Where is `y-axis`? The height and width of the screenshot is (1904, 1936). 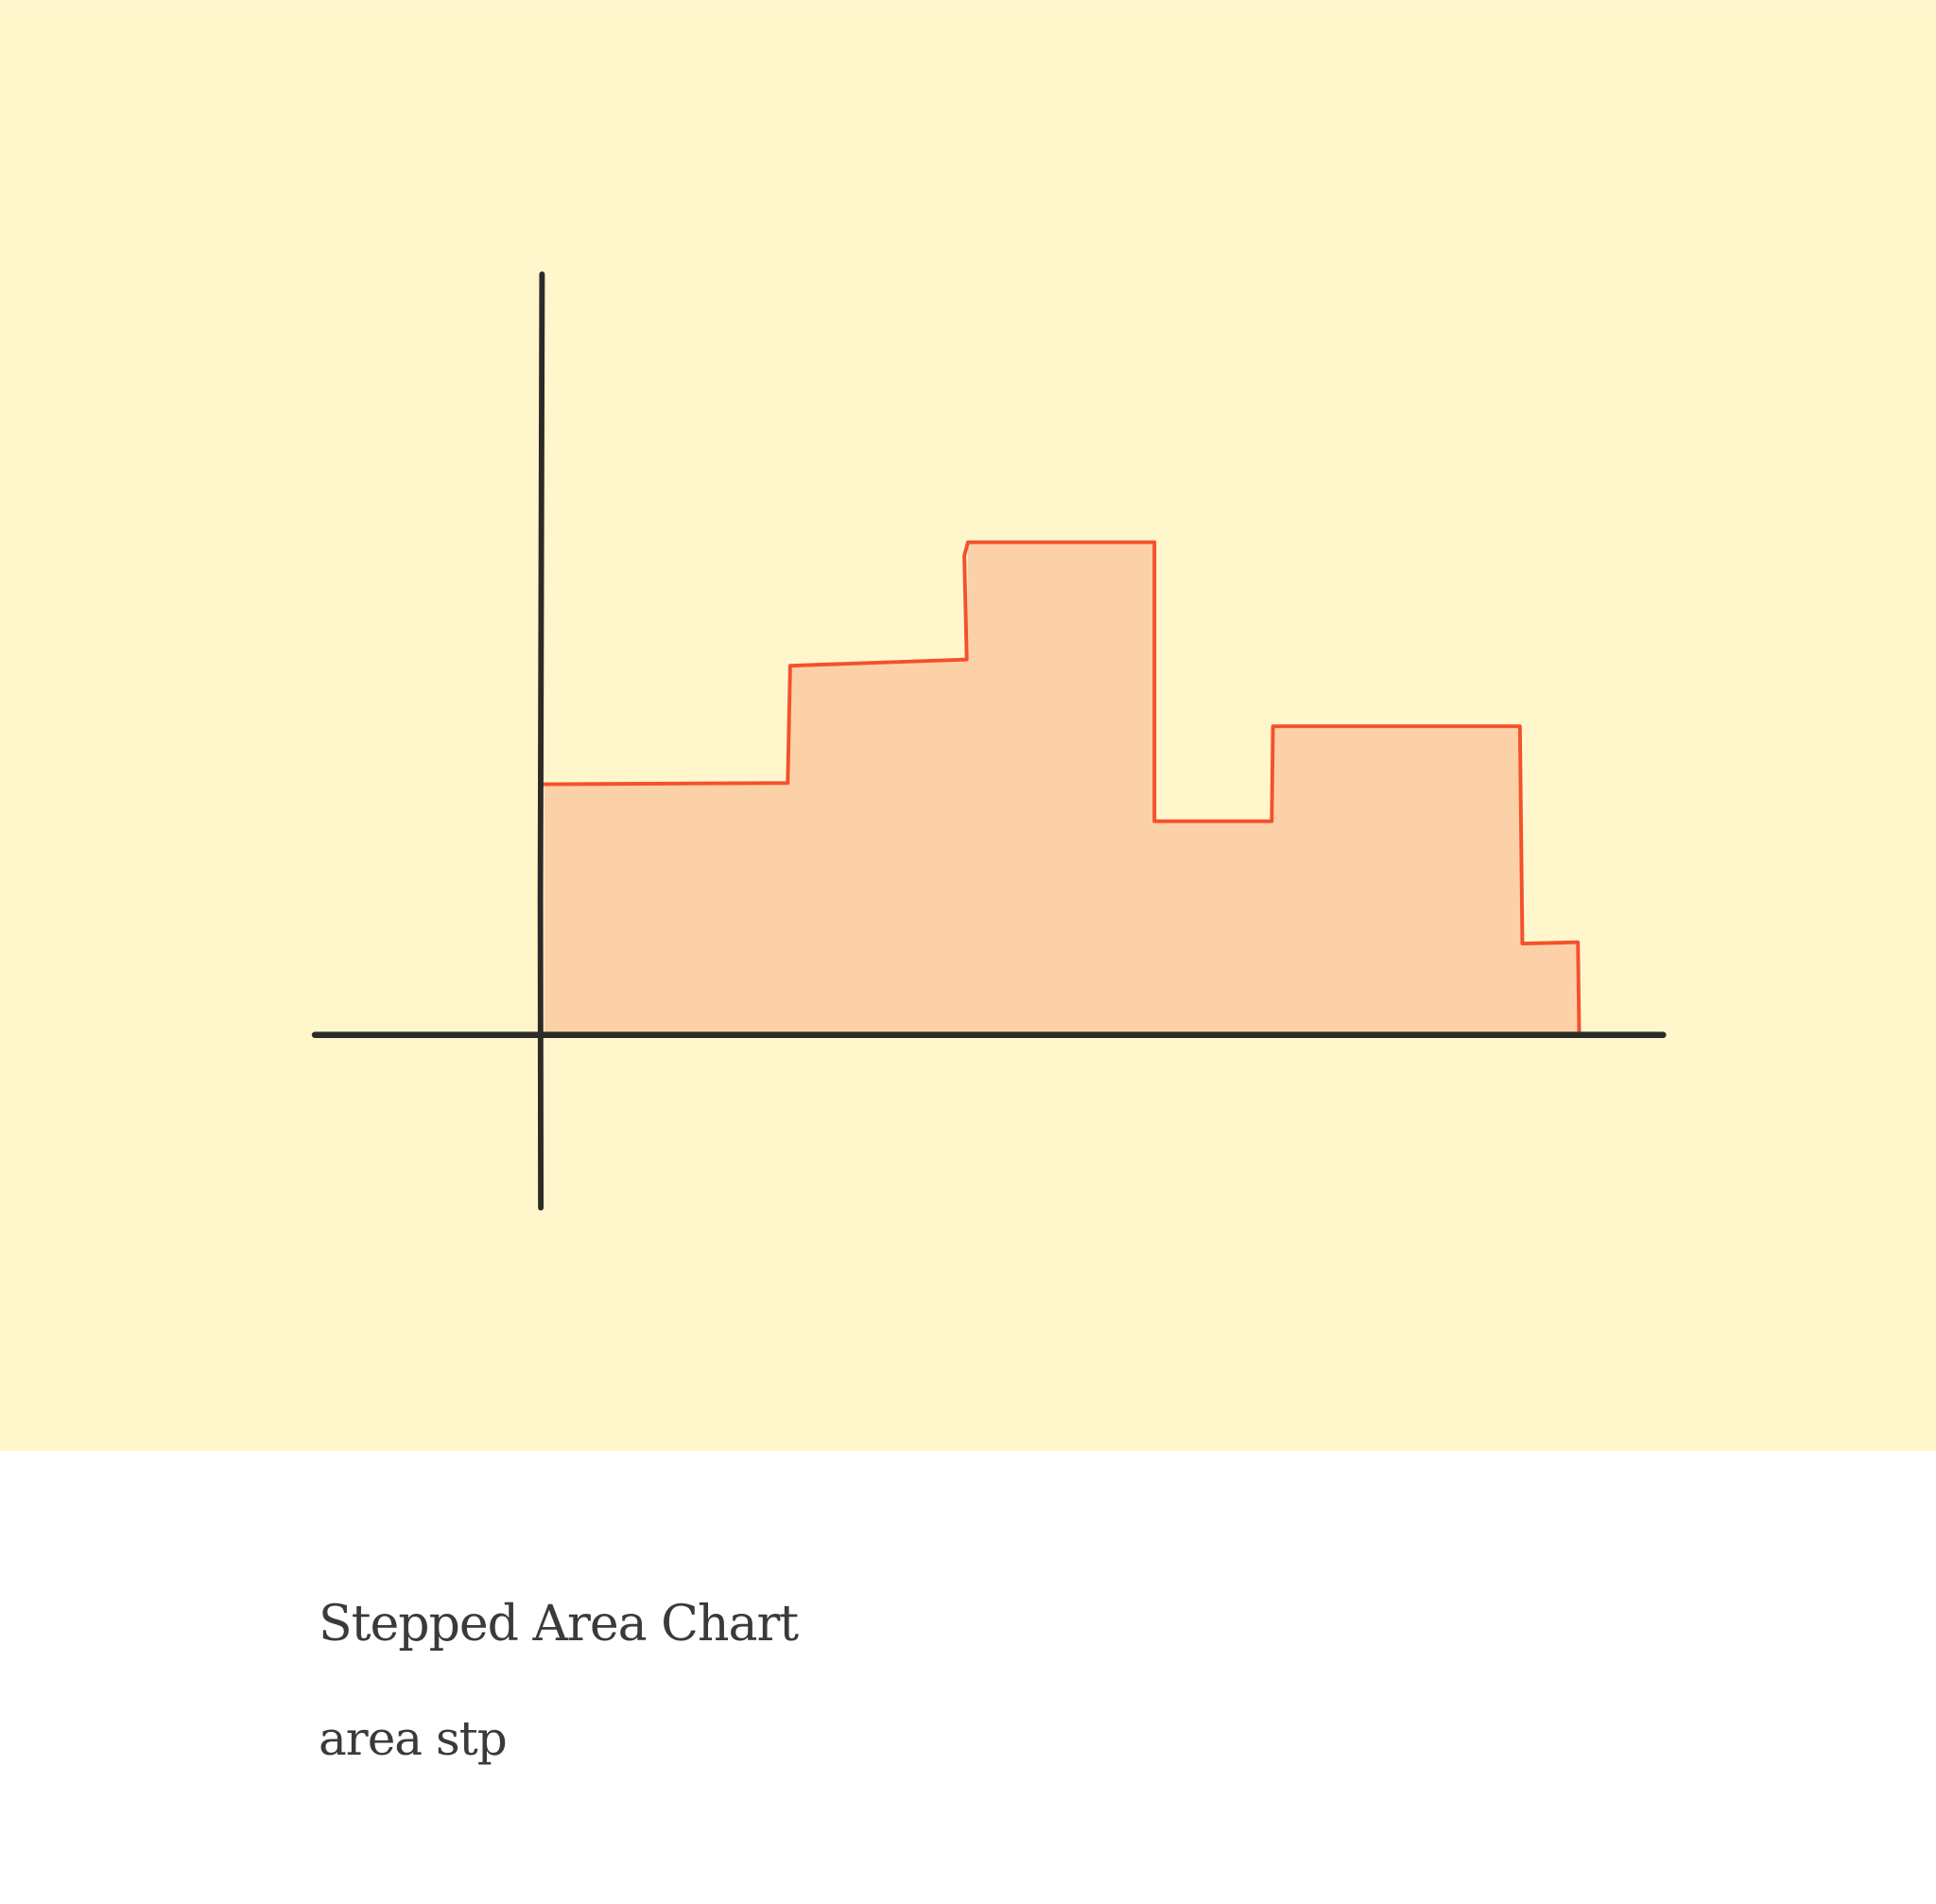 y-axis is located at coordinates (541, 741).